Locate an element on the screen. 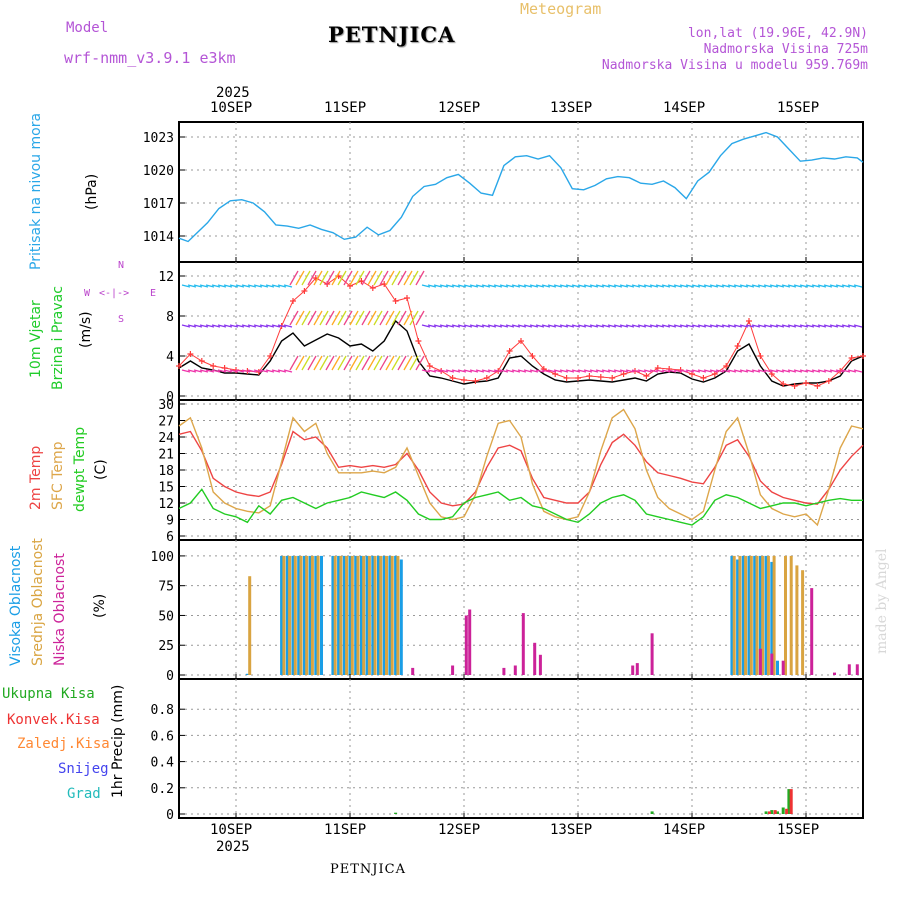 This screenshot has height=900, width=900. year-bottom: 2025 is located at coordinates (233, 847).